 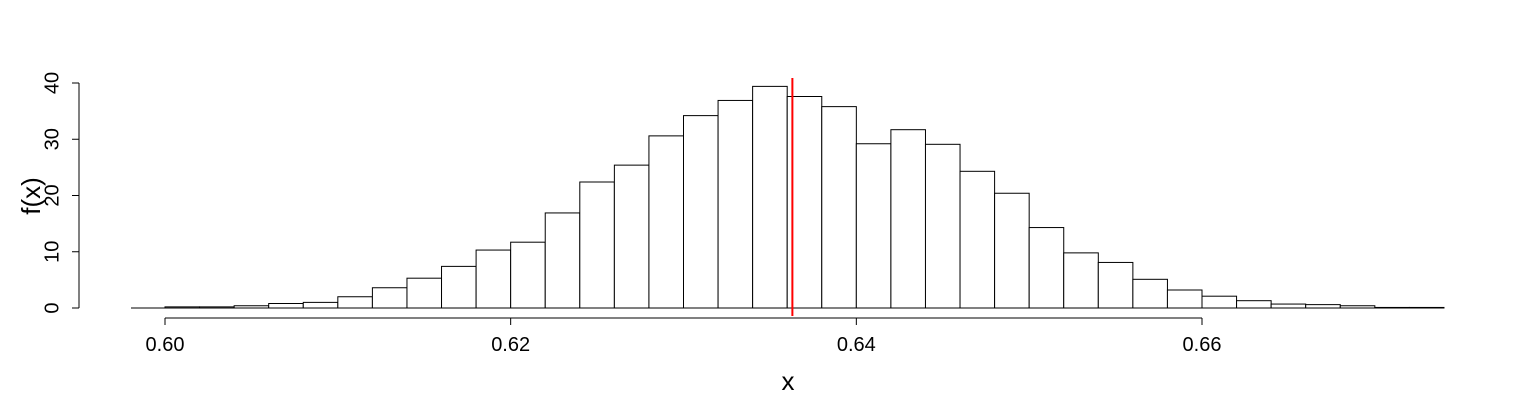 I want to click on x-tick-label: 0.66, so click(x=1202, y=345).